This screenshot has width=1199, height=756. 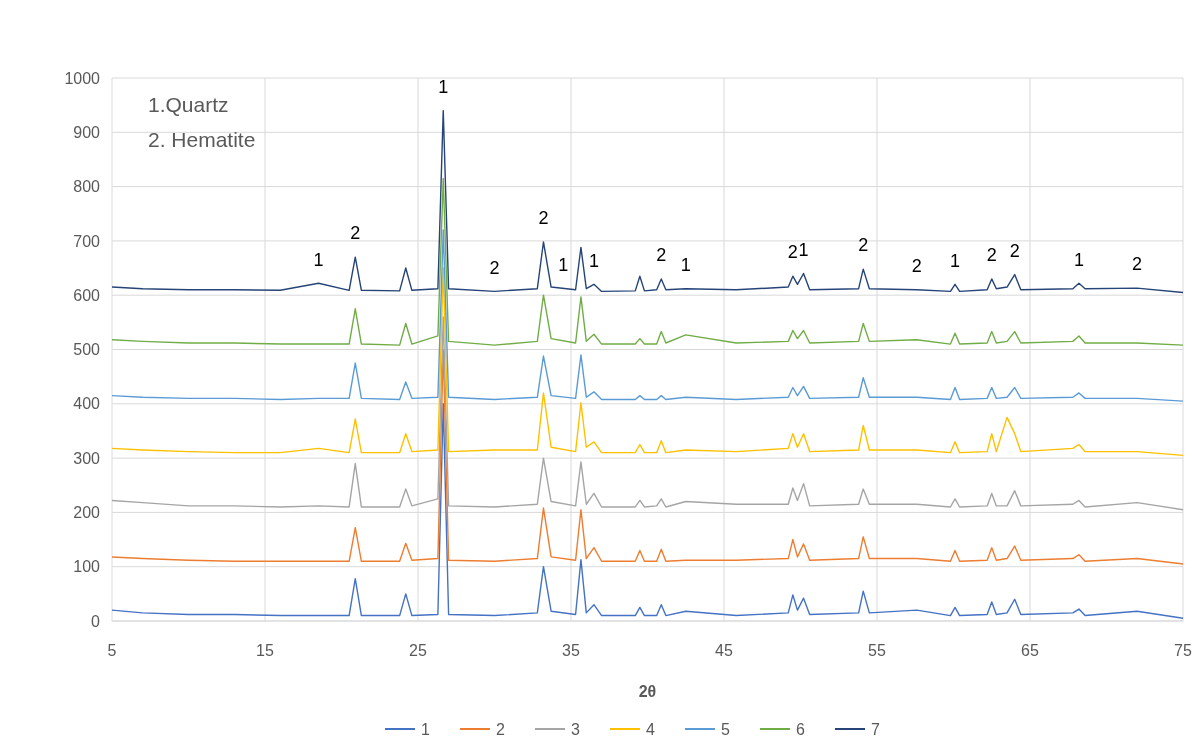 What do you see at coordinates (87, 404) in the screenshot?
I see `y-tick-label: 400` at bounding box center [87, 404].